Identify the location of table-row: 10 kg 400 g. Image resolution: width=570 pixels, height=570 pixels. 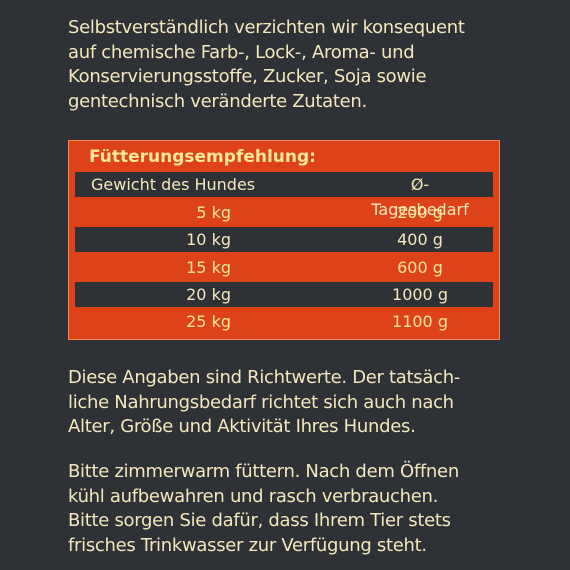
(284, 240).